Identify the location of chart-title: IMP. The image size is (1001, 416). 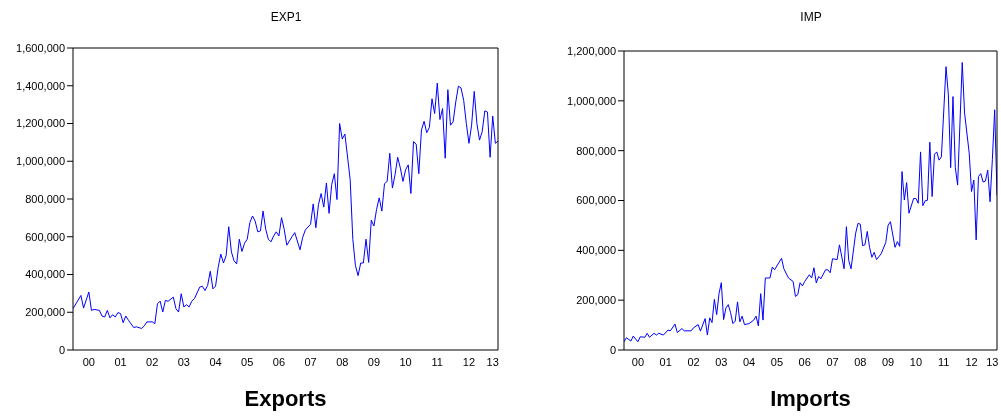
(811, 17).